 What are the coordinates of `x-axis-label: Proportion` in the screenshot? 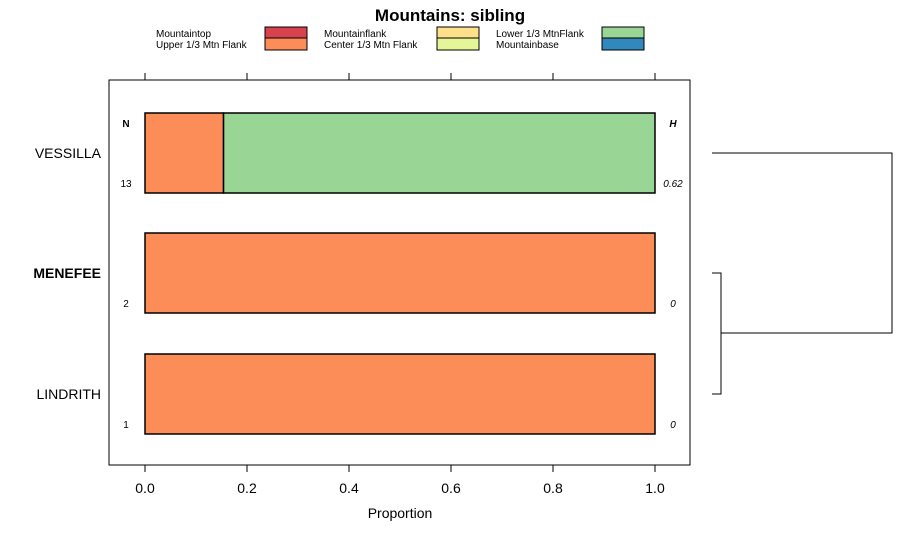 It's located at (400, 513).